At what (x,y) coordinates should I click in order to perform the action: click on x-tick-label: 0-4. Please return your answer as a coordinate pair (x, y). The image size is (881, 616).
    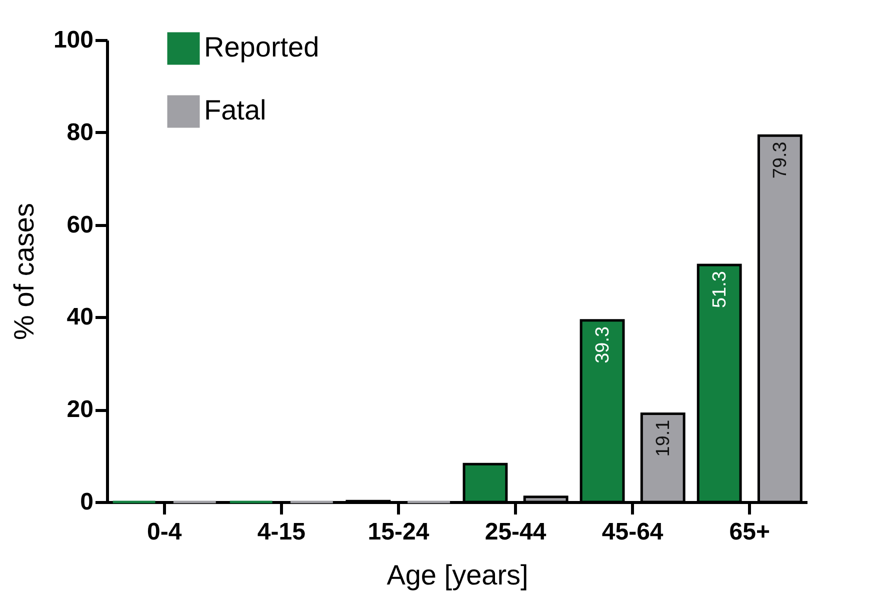
    Looking at the image, I should click on (164, 532).